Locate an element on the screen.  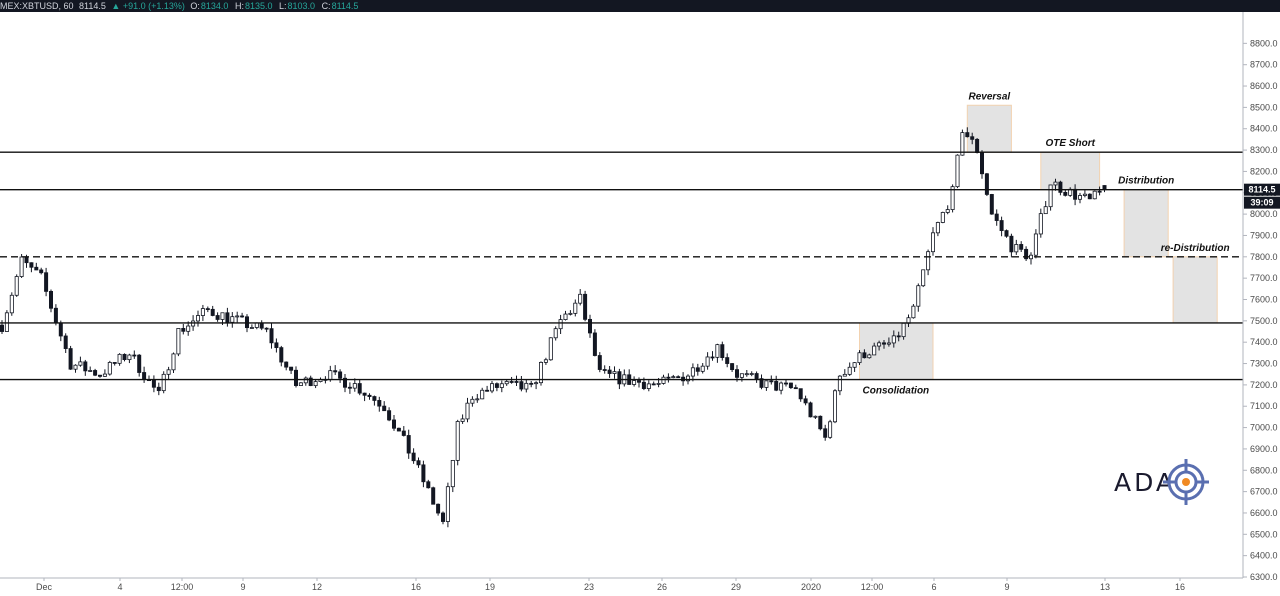
time-tick-label: 12:00 is located at coordinates (872, 587).